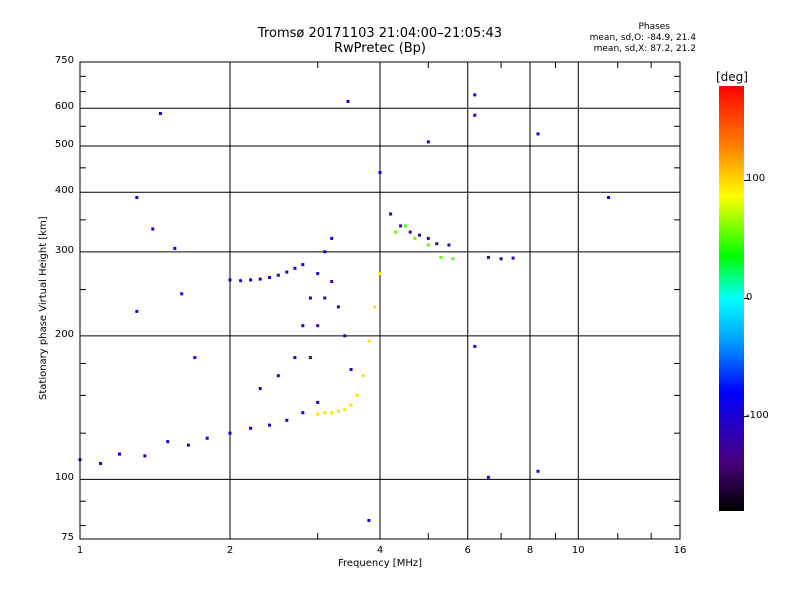  What do you see at coordinates (757, 415) in the screenshot?
I see `colorbar-tick-label: -100` at bounding box center [757, 415].